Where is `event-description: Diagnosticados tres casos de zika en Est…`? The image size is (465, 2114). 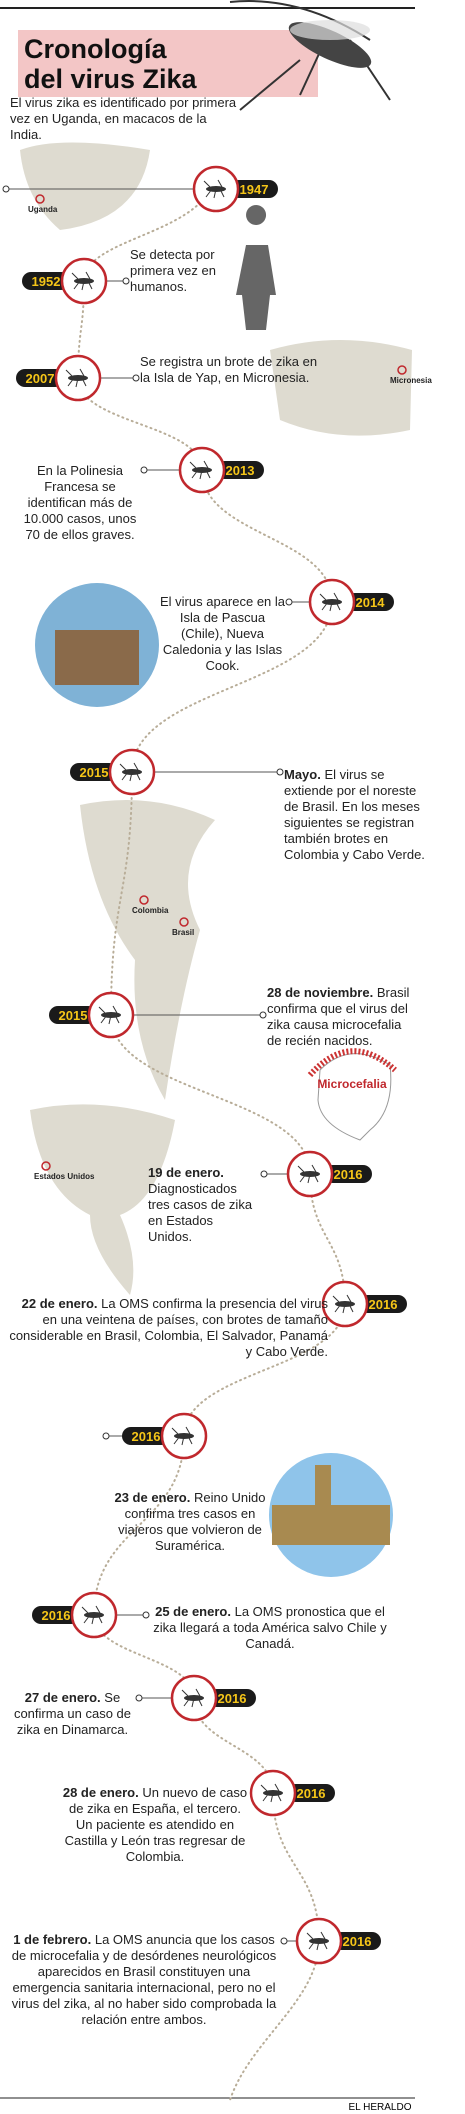
event-description: Diagnosticados tres casos de zika en Est… is located at coordinates (200, 1212).